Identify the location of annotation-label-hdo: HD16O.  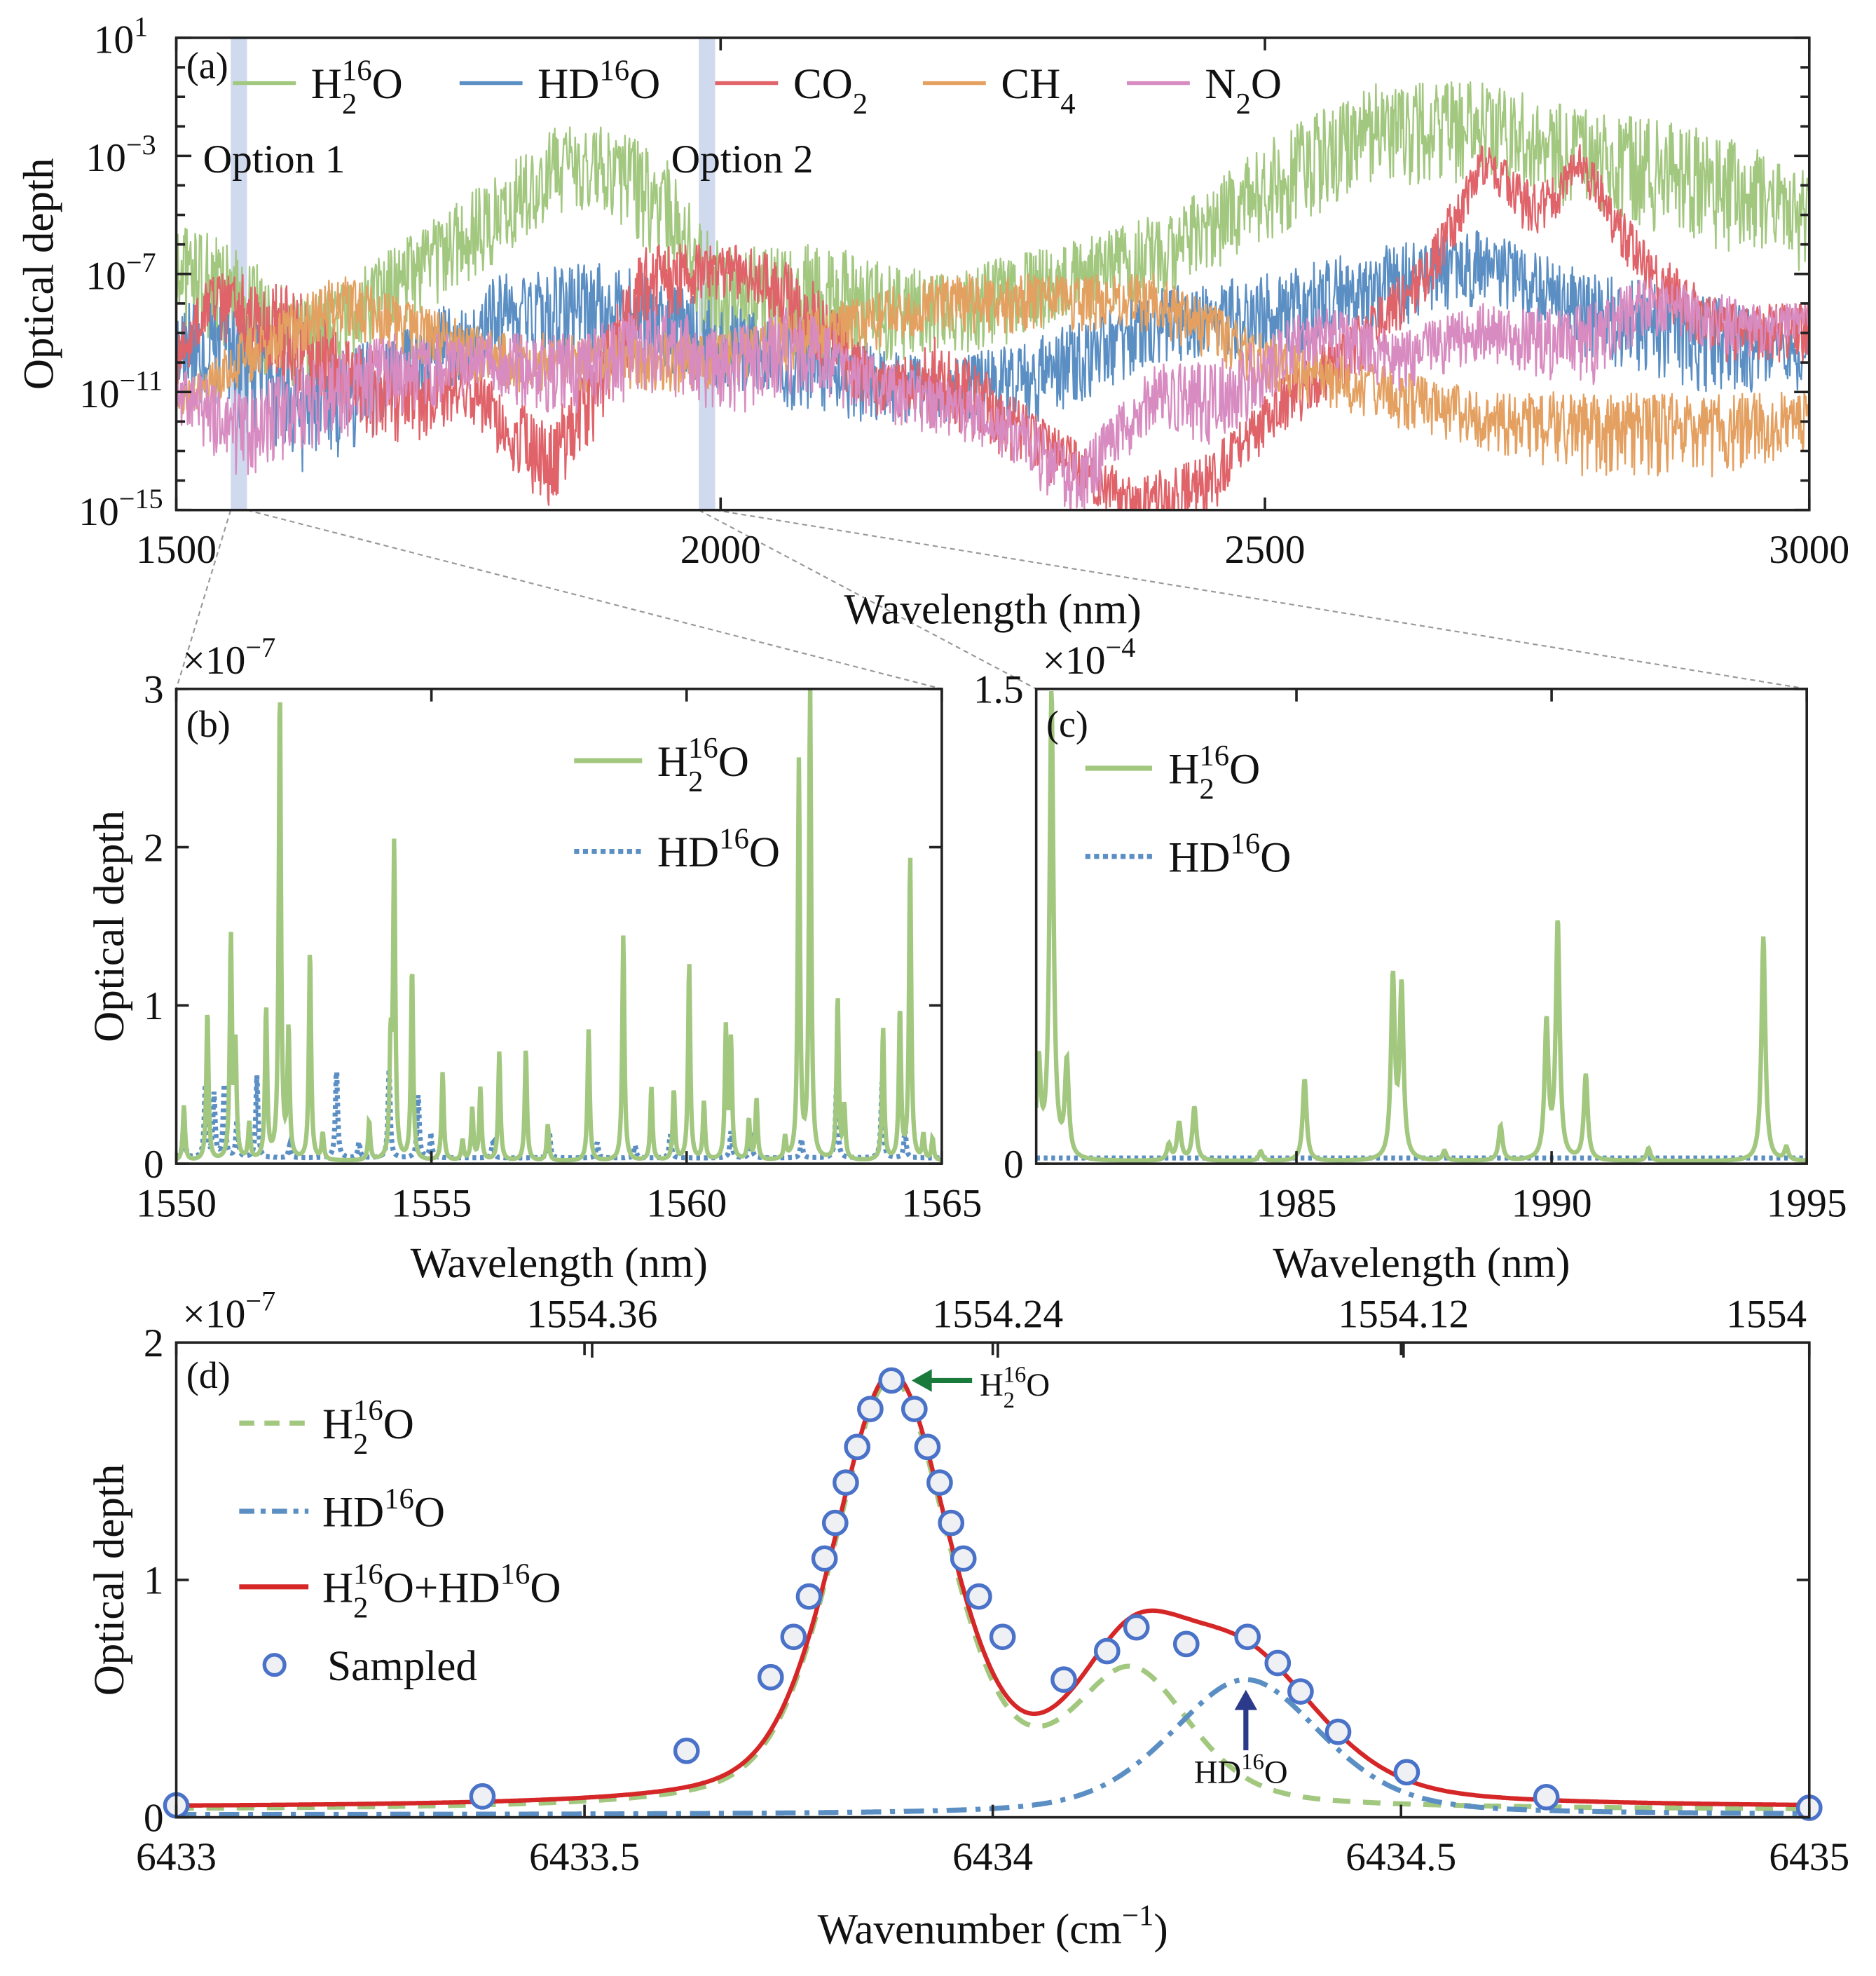
(1241, 1771).